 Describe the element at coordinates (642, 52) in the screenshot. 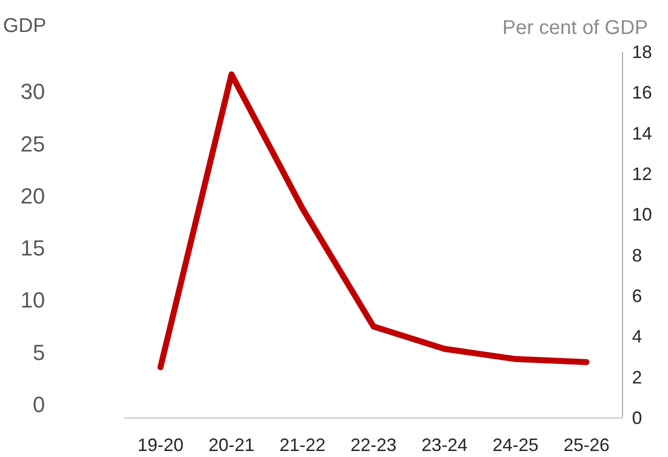

I see `y2-tick-label: 18` at that location.